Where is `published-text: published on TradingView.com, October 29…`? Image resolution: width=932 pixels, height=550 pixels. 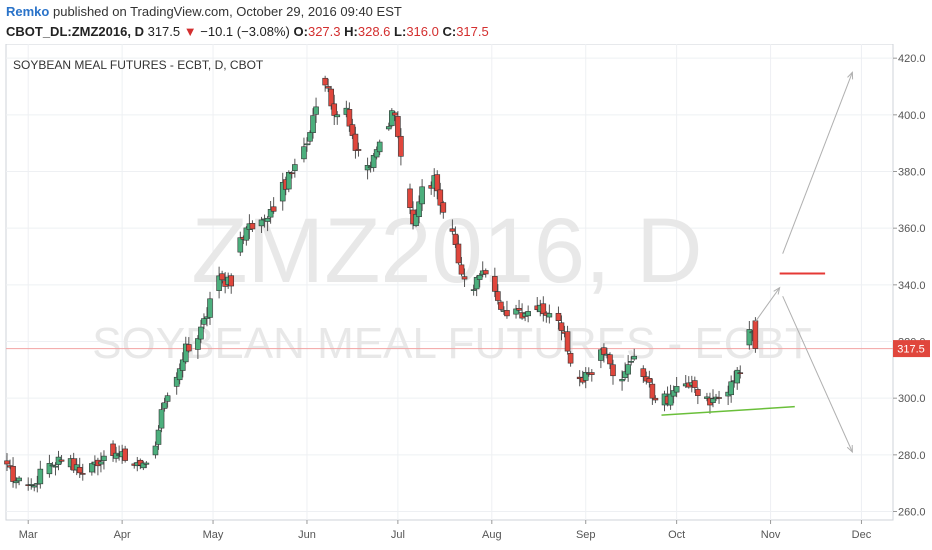
published-text: published on TradingView.com, October 29… is located at coordinates (227, 11).